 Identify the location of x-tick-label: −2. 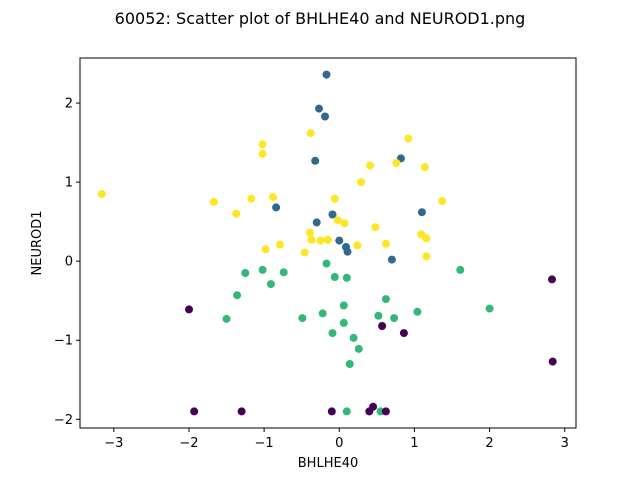
(188, 443).